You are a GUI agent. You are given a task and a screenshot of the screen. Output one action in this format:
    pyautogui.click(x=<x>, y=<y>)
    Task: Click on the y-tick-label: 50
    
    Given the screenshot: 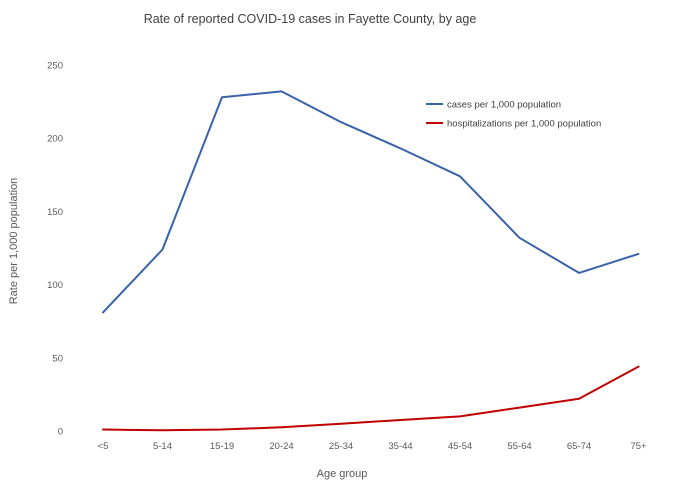 What is the action you would take?
    pyautogui.click(x=57, y=358)
    